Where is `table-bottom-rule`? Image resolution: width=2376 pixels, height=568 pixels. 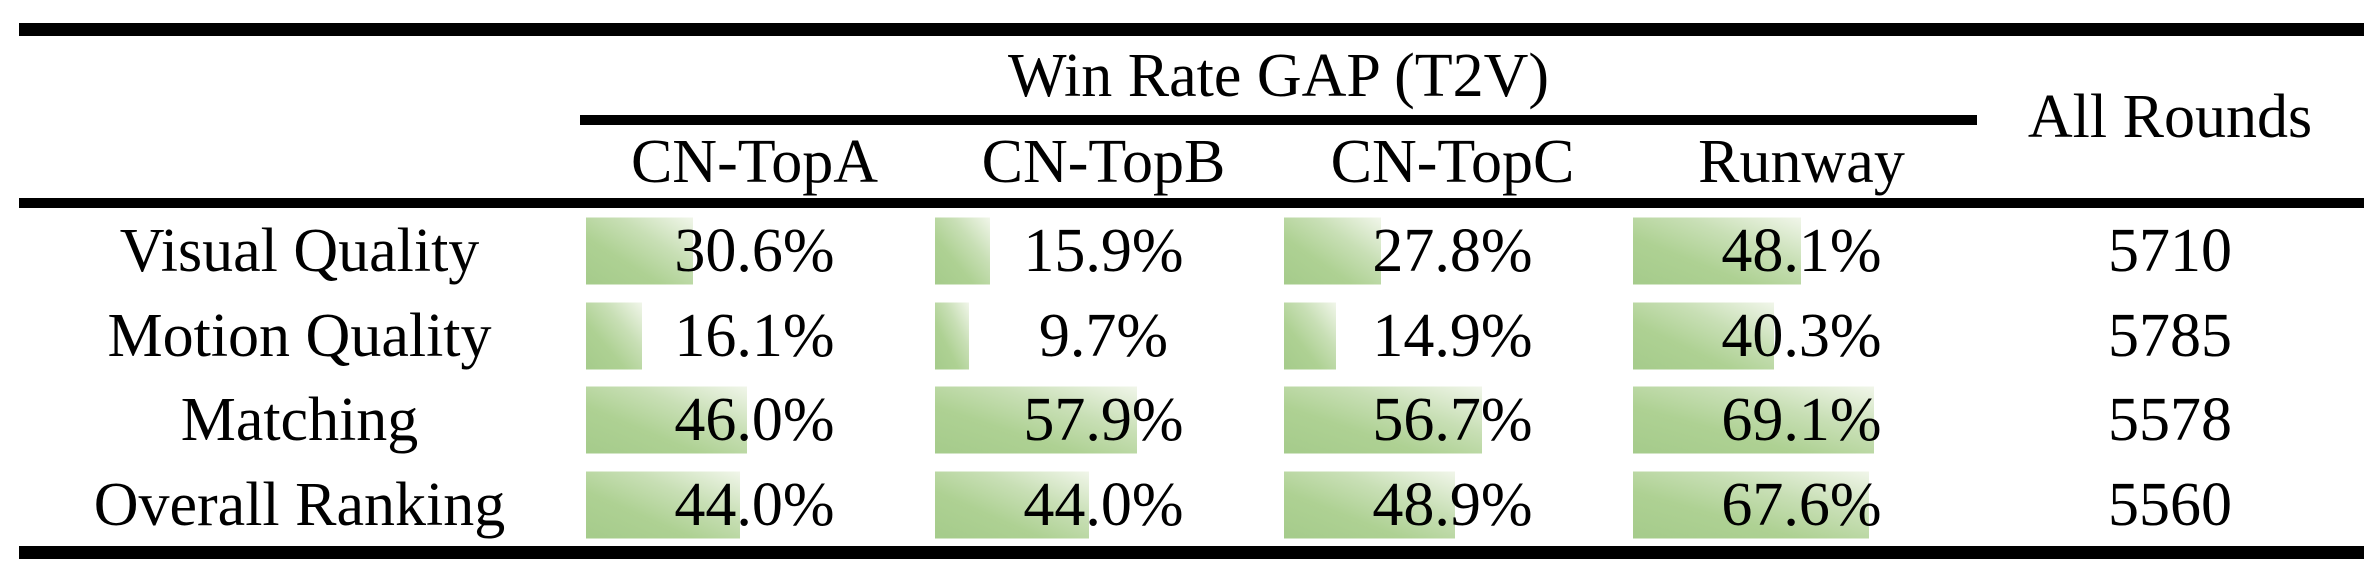
table-bottom-rule is located at coordinates (1191, 552).